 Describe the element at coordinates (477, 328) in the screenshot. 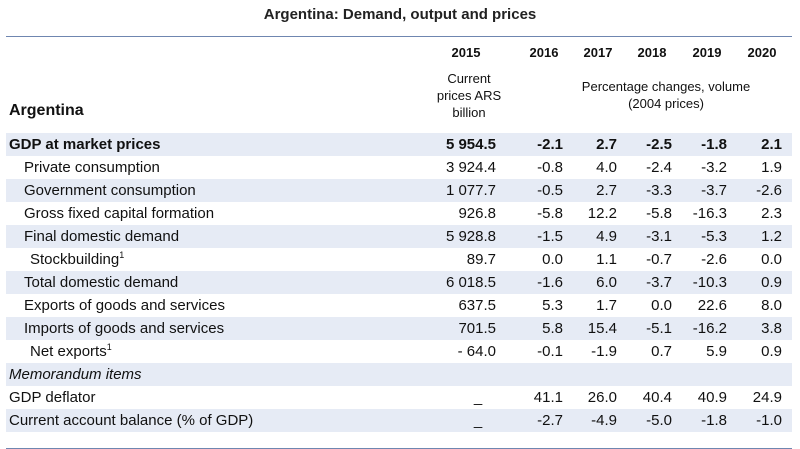

I see `cell-2015: 701.5` at that location.